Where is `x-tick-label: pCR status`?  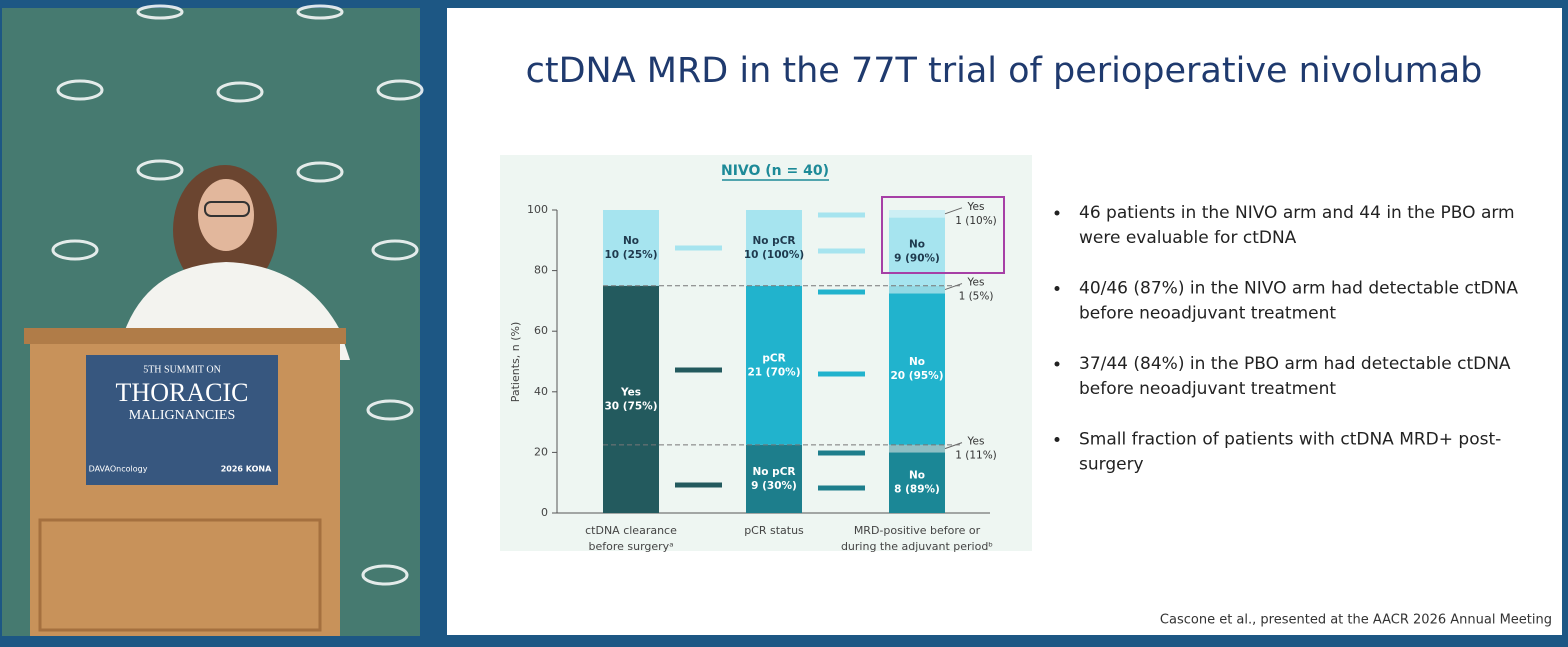 x-tick-label: pCR status is located at coordinates (774, 530).